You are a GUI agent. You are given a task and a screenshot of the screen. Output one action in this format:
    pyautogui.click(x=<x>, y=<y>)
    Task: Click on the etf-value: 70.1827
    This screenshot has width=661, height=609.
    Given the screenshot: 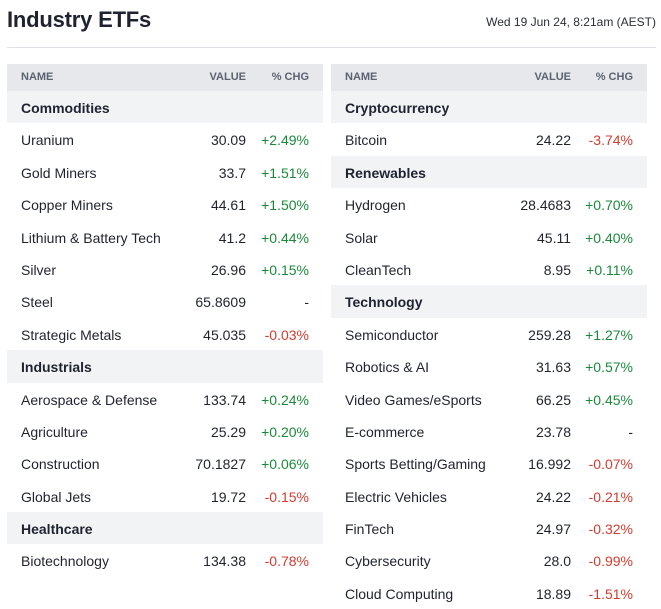 What is the action you would take?
    pyautogui.click(x=220, y=464)
    